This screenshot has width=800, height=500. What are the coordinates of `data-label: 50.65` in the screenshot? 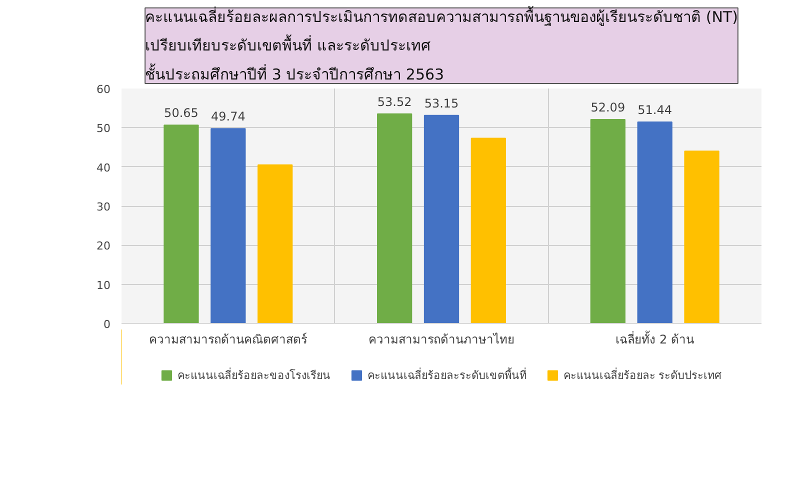 It's located at (181, 113).